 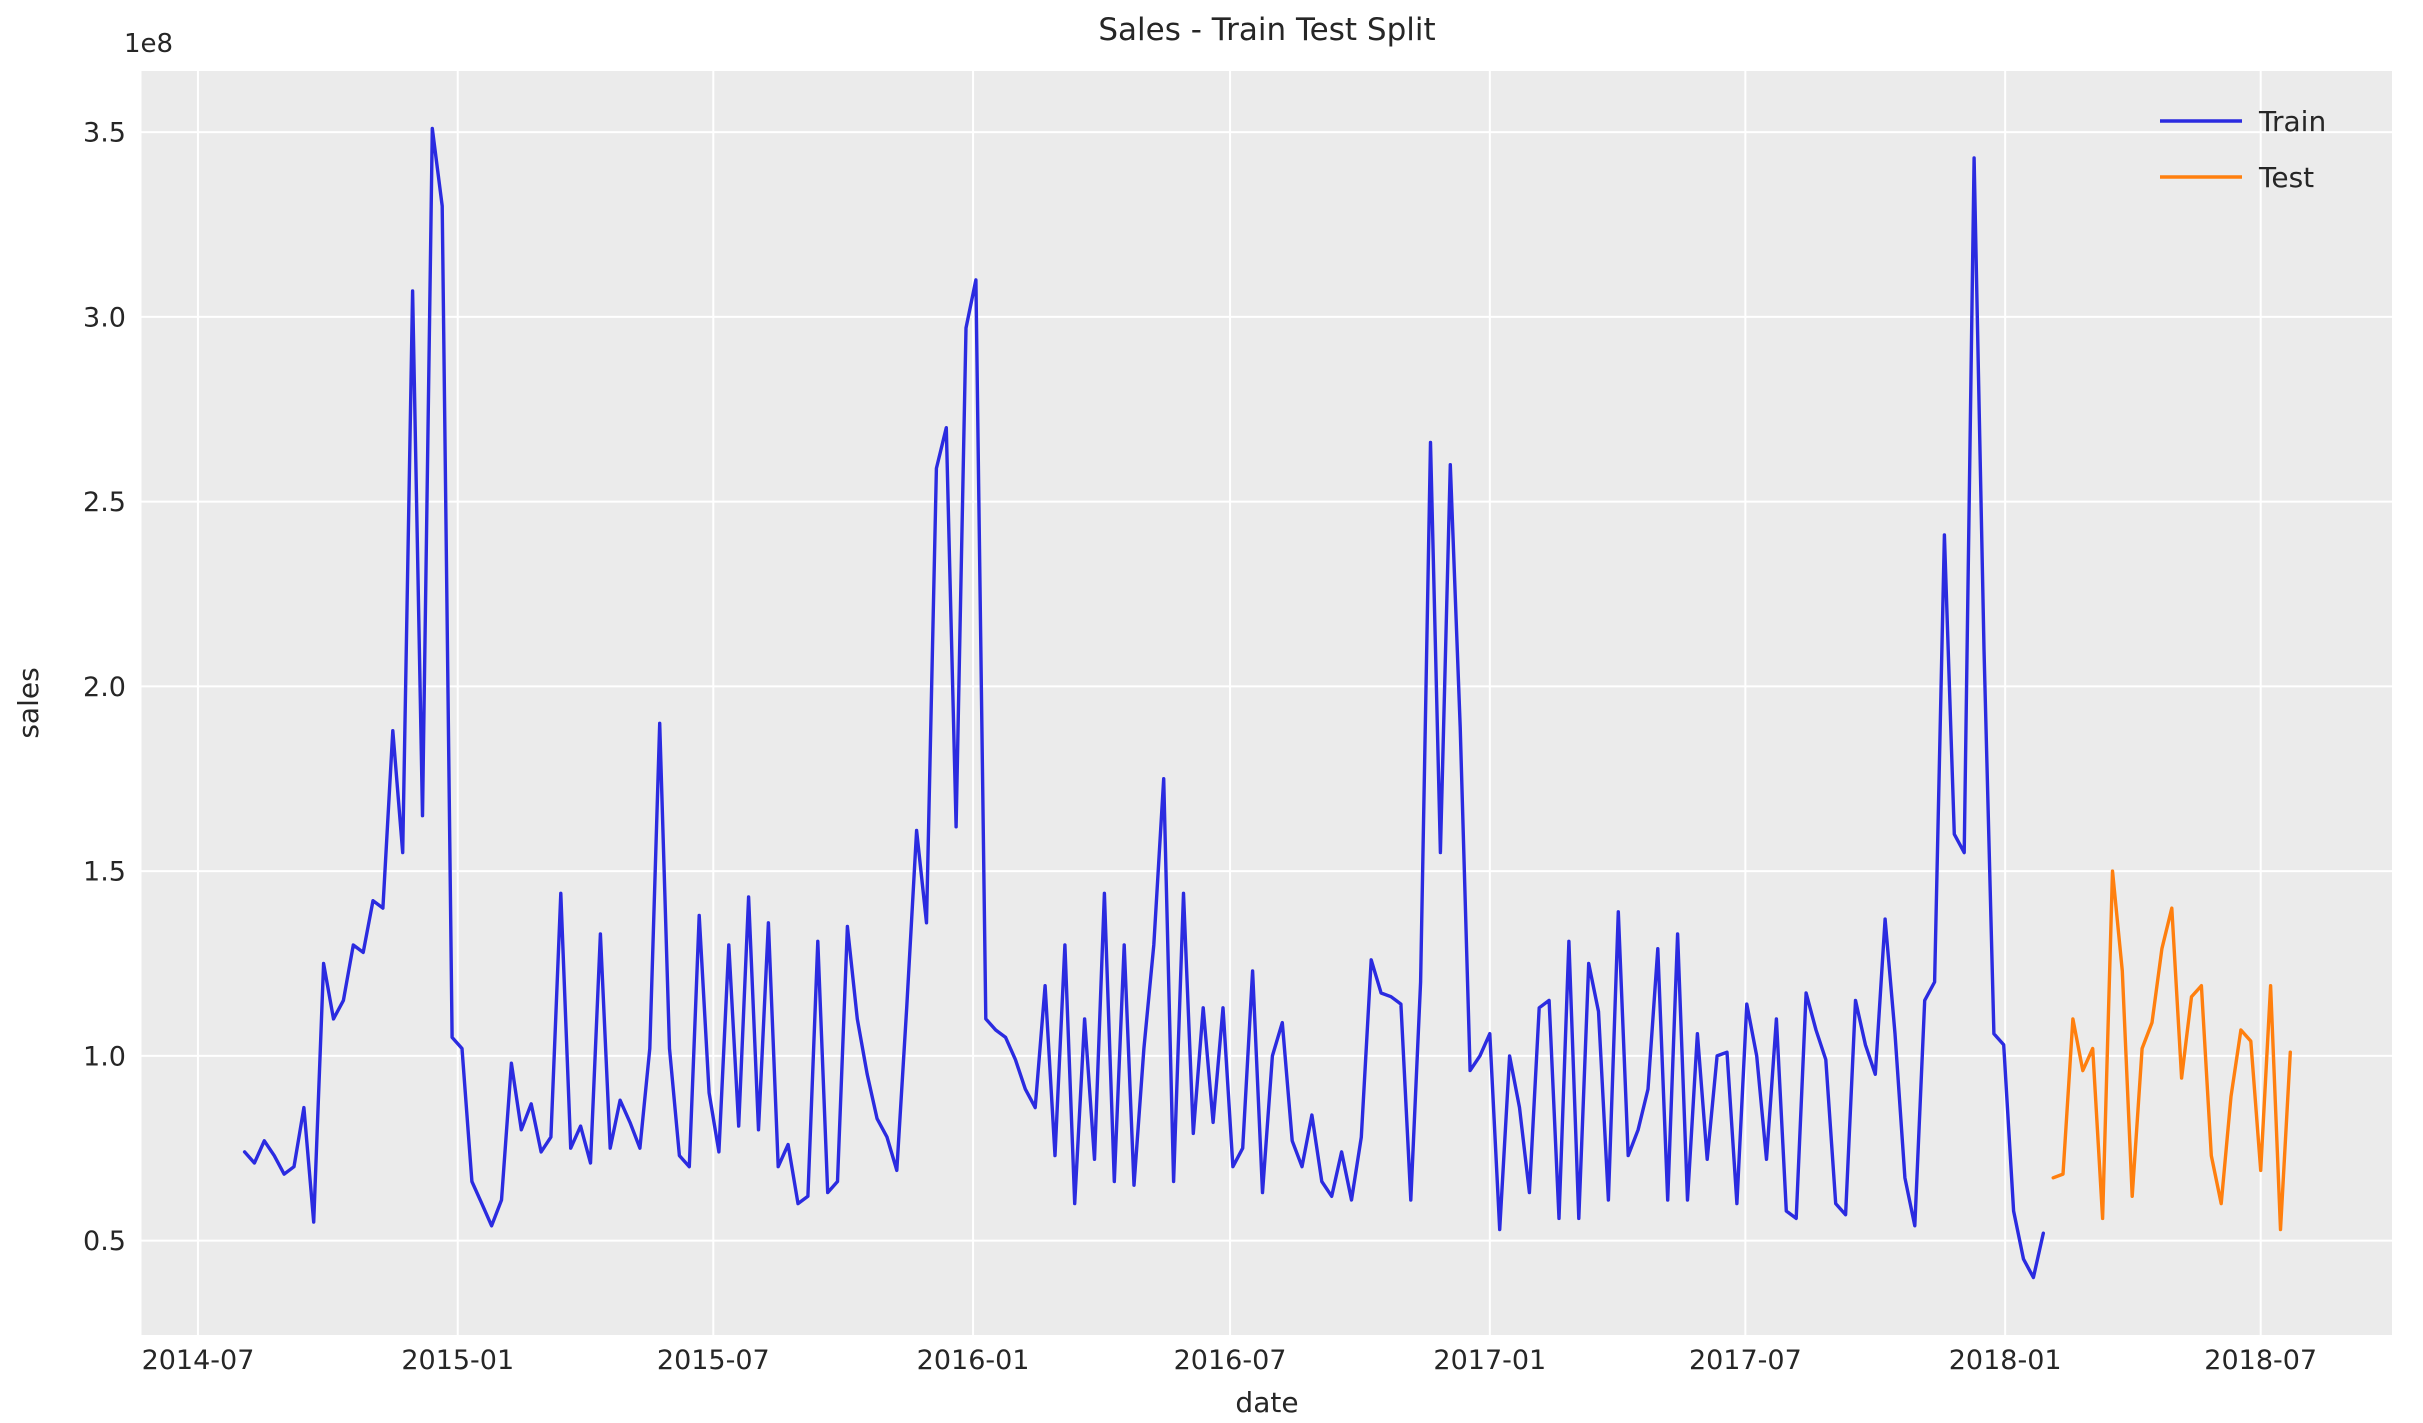 I want to click on y-axis-offset-label: 1e8, so click(x=148, y=44).